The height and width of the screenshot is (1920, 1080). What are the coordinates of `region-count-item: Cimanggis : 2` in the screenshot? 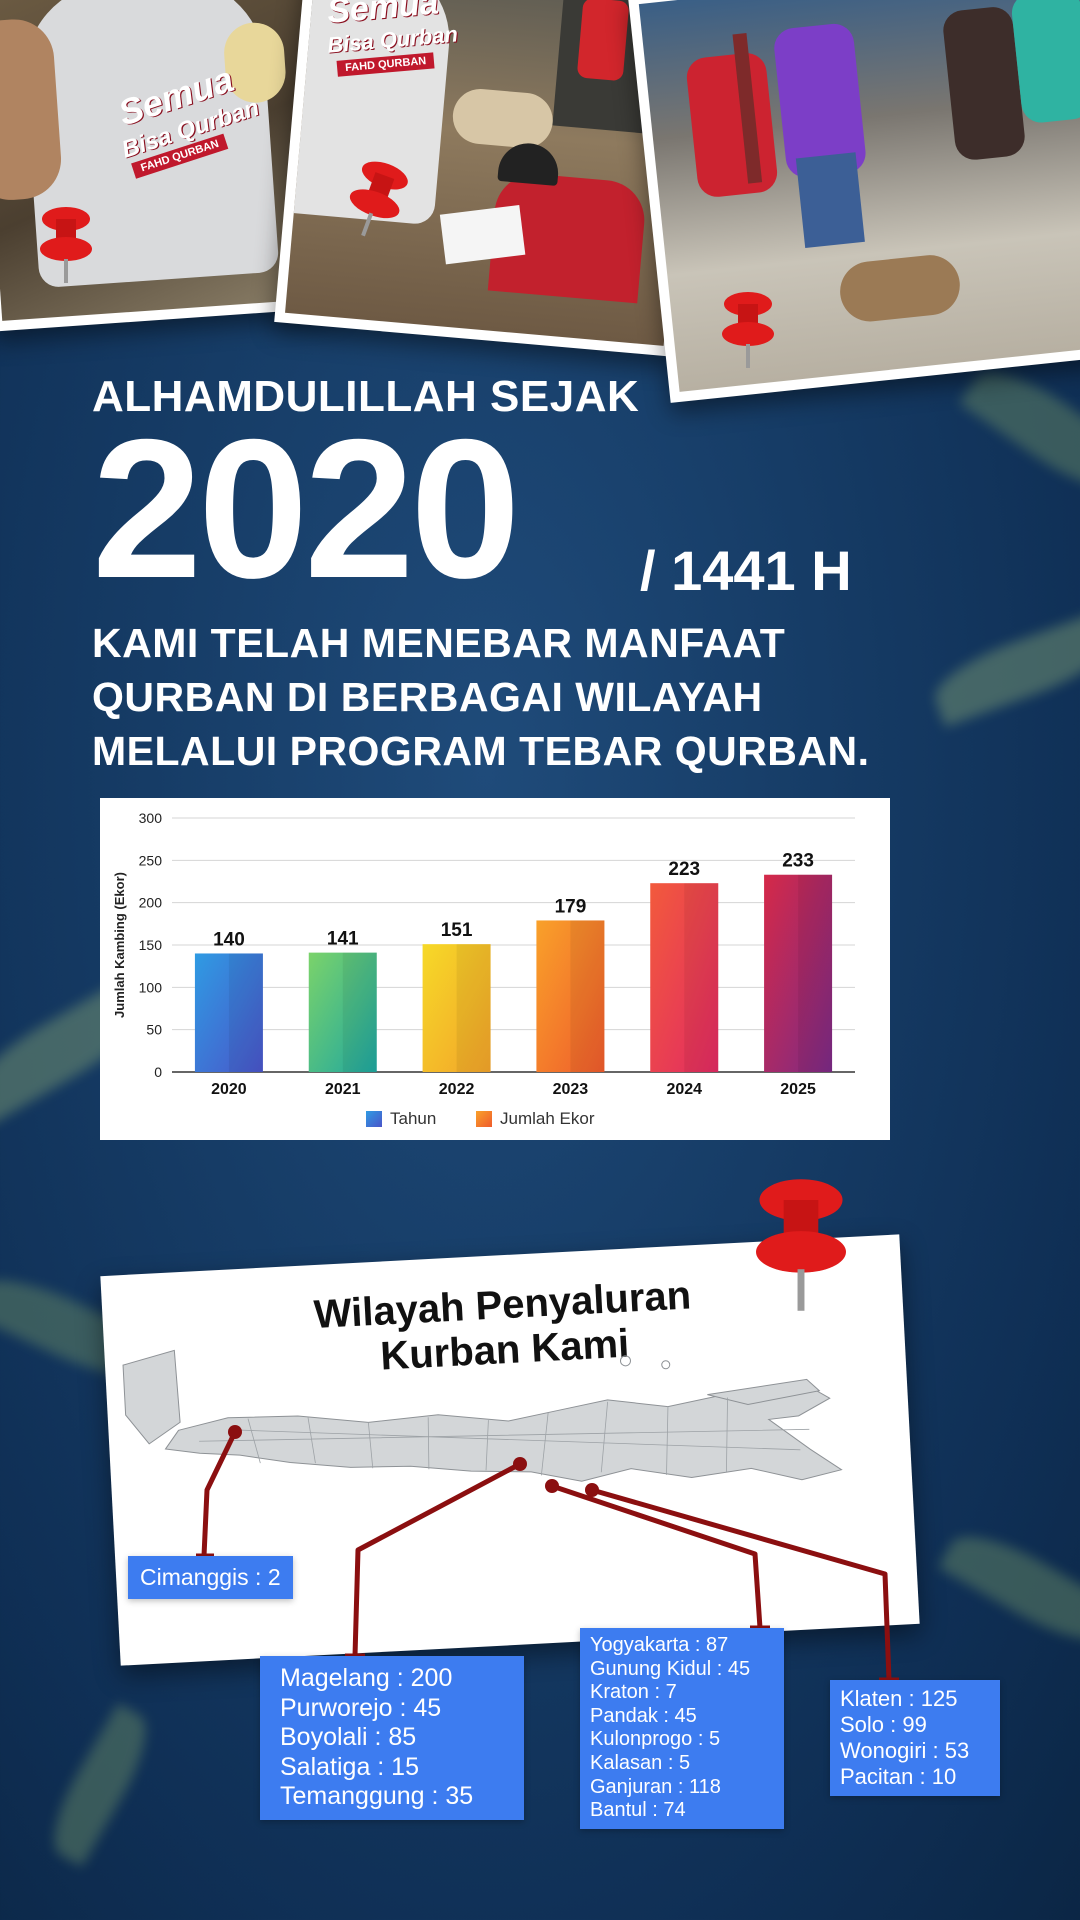 It's located at (210, 1577).